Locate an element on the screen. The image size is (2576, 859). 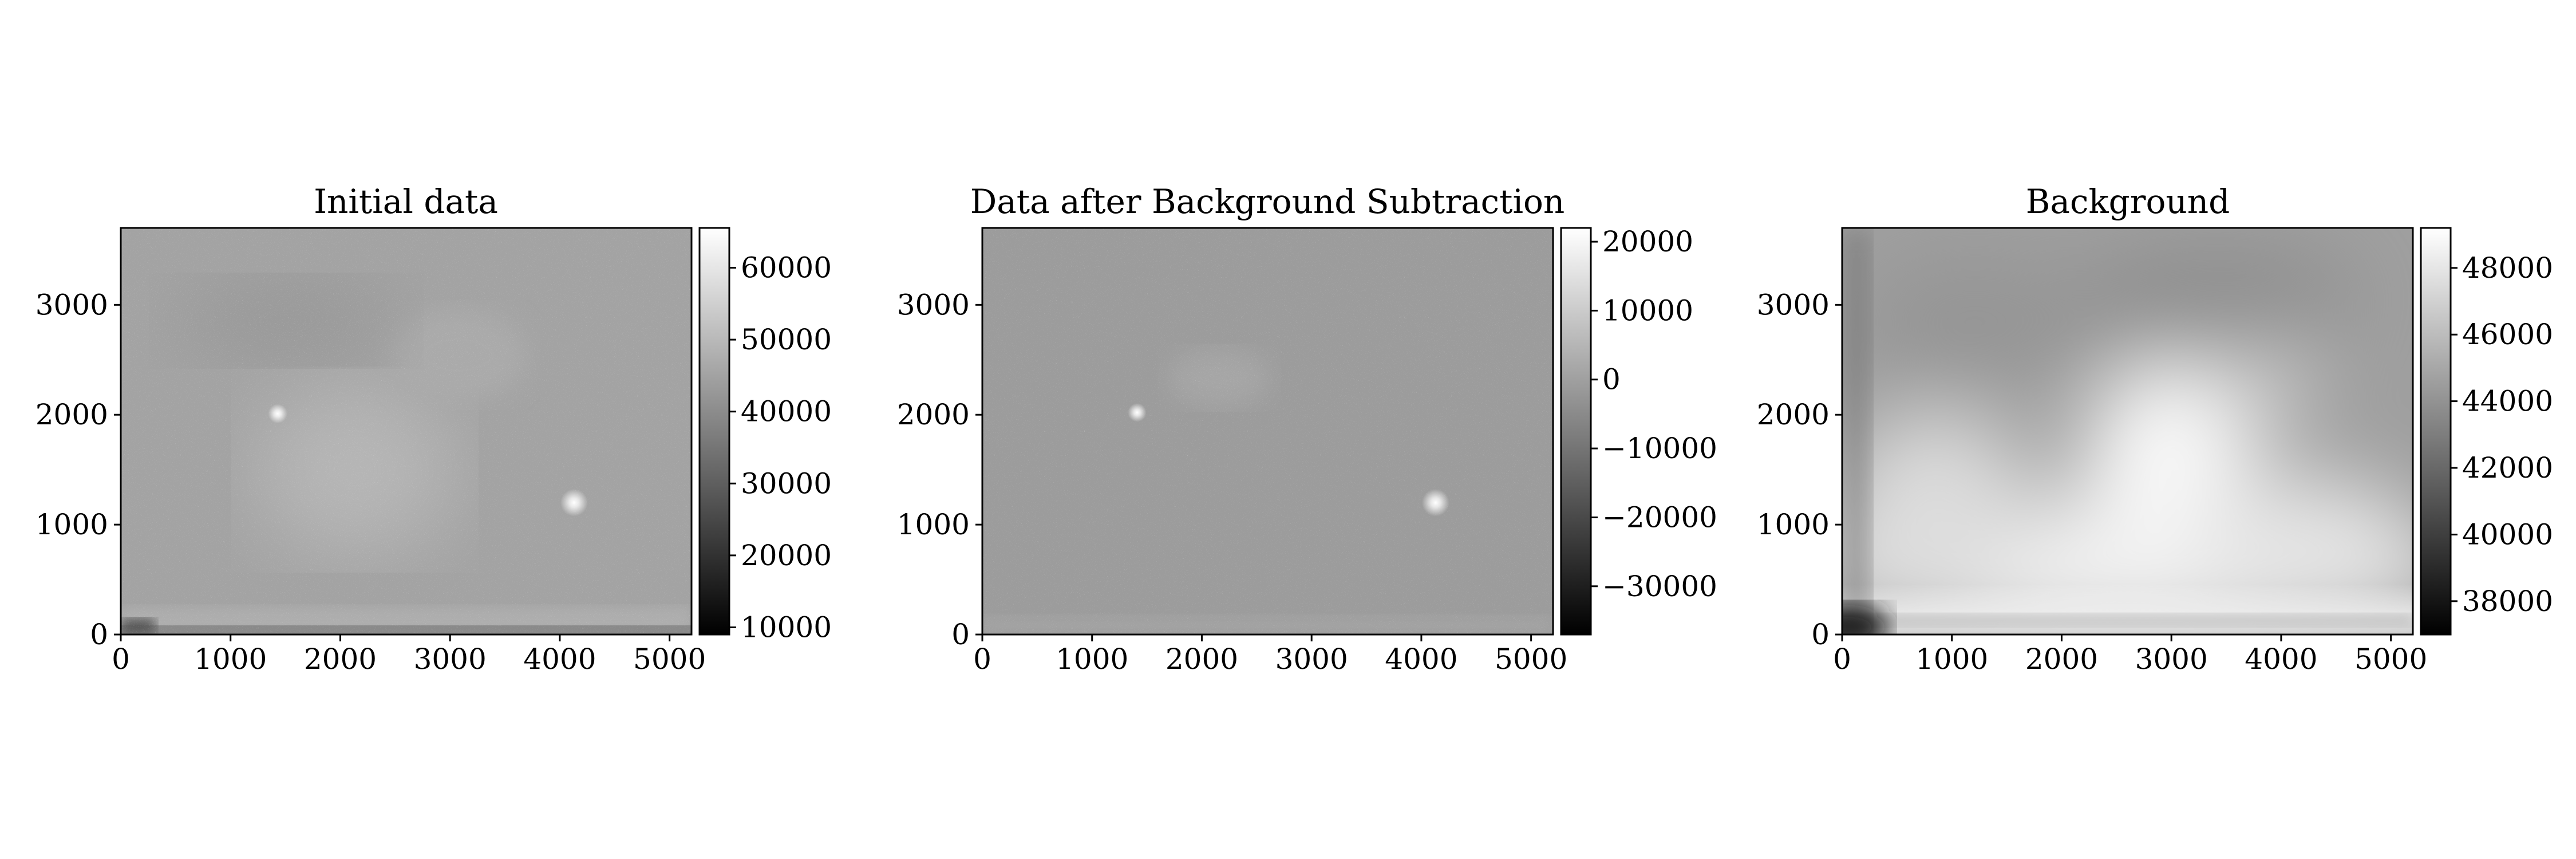
colorbar-tick-label: −20000 is located at coordinates (1659, 517).